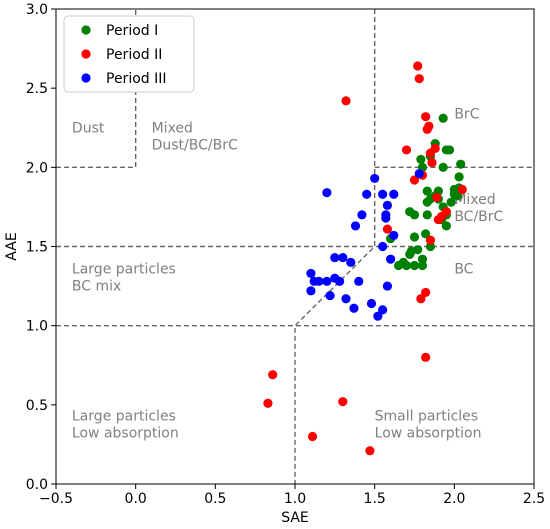  Describe the element at coordinates (195, 137) in the screenshot. I see `region-label: Mixed Dust/BC/BrC` at that location.